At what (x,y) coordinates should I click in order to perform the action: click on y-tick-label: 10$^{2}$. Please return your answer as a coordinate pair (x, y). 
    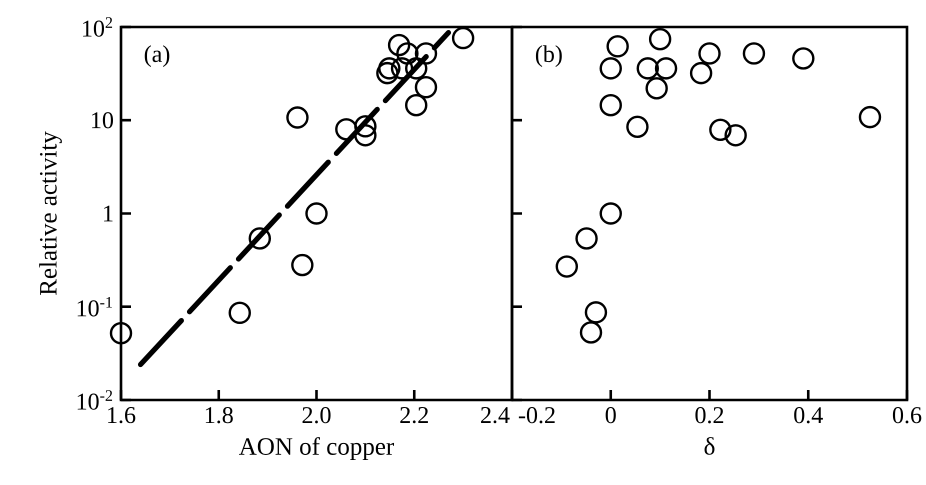
    Looking at the image, I should click on (97, 27).